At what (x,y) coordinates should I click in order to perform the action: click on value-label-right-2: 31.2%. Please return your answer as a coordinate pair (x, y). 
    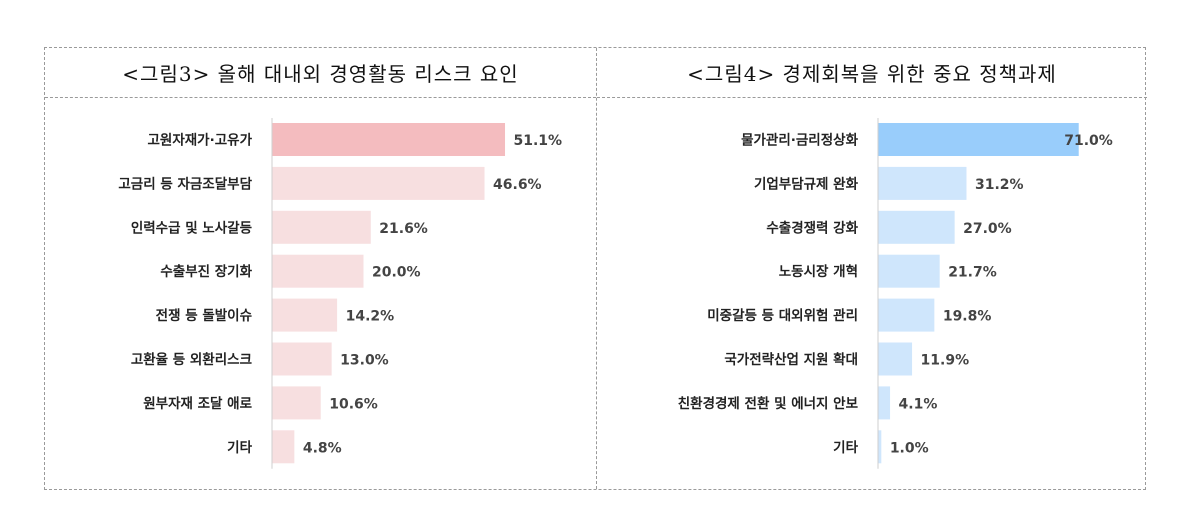
    Looking at the image, I should click on (999, 185).